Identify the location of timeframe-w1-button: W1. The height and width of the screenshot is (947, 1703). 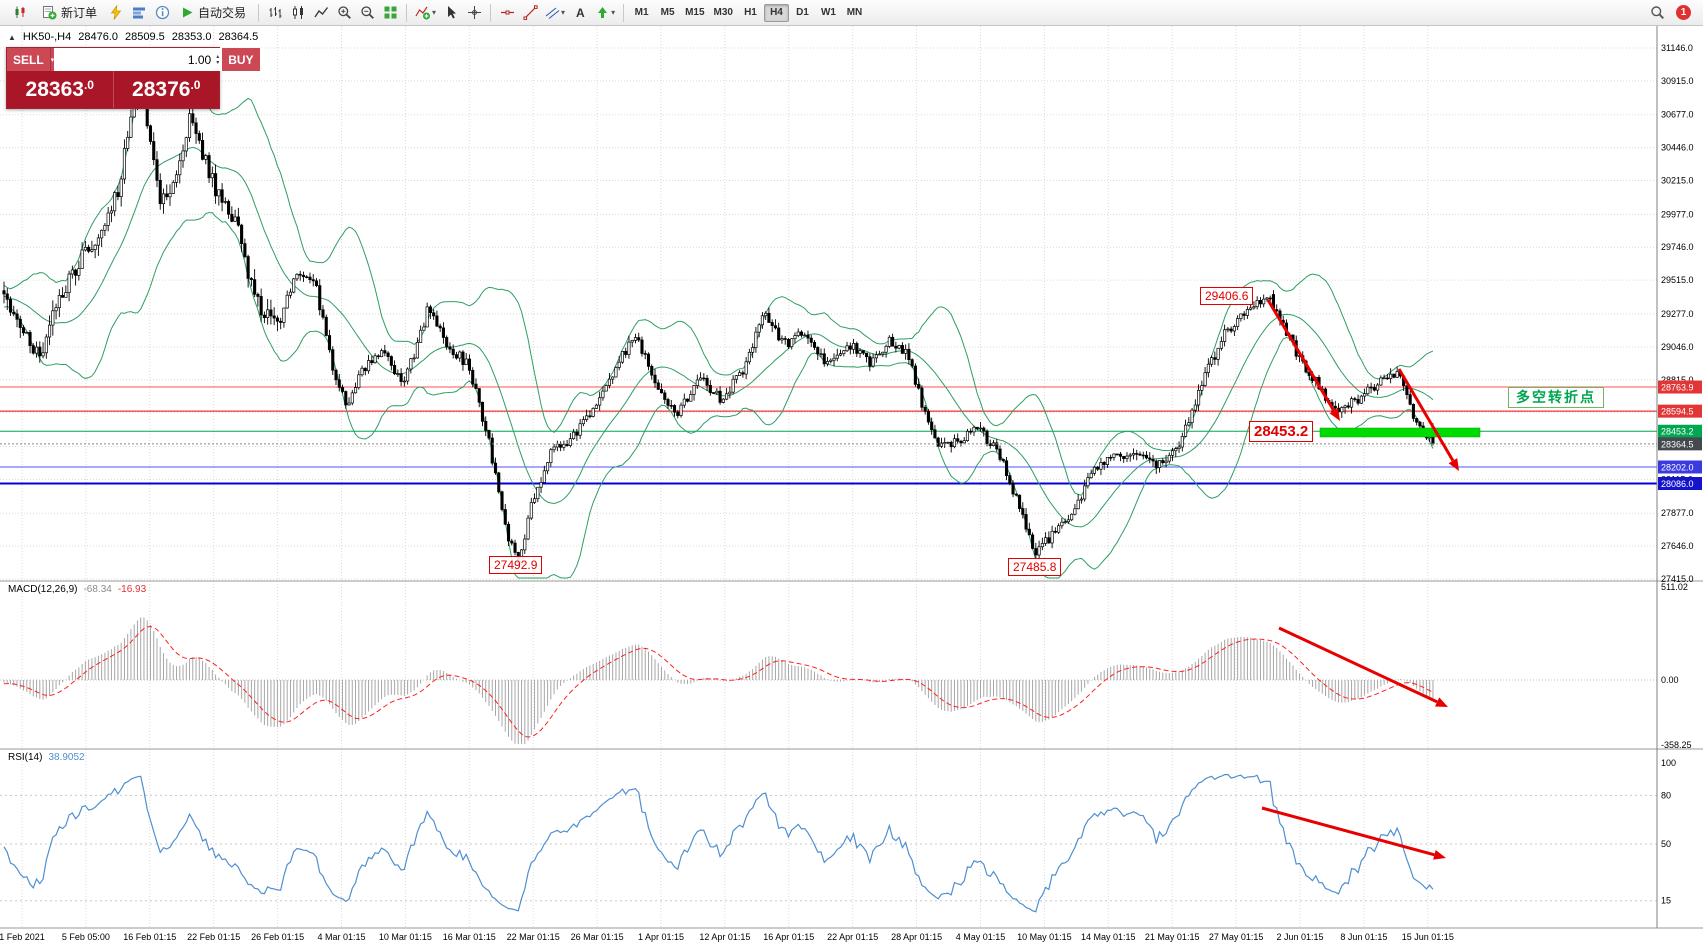
(828, 13).